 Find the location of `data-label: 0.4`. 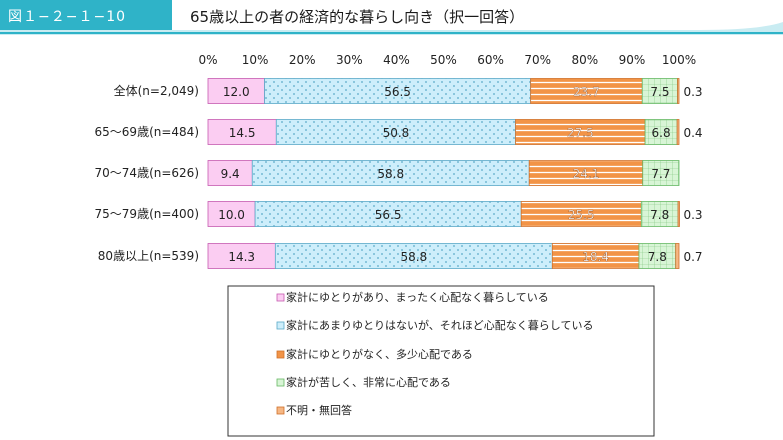

data-label: 0.4 is located at coordinates (692, 133).